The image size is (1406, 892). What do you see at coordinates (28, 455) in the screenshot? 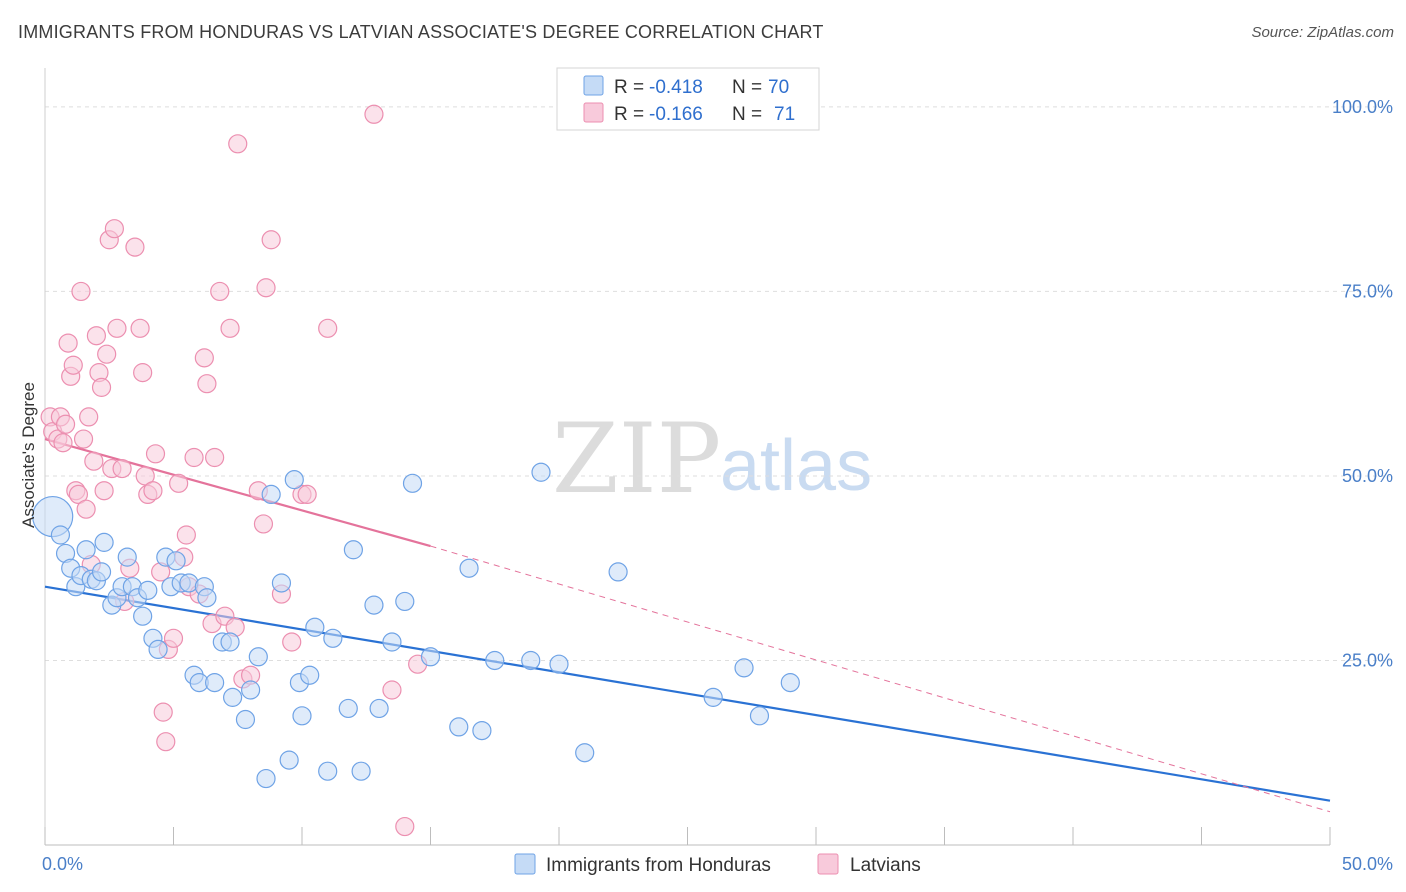
I see `y-axis-label: Associate's Degree` at bounding box center [28, 455].